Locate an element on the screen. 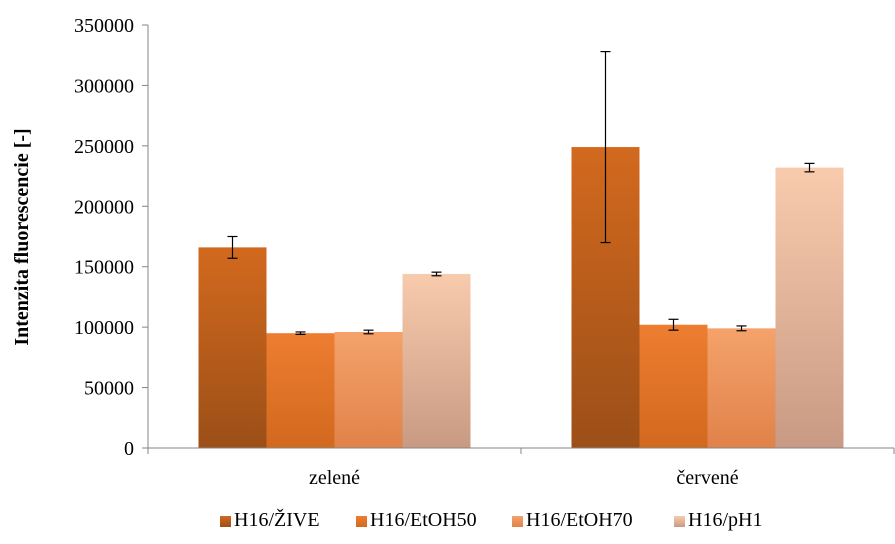 The width and height of the screenshot is (895, 544). x-tick-label: zelené is located at coordinates (334, 478).